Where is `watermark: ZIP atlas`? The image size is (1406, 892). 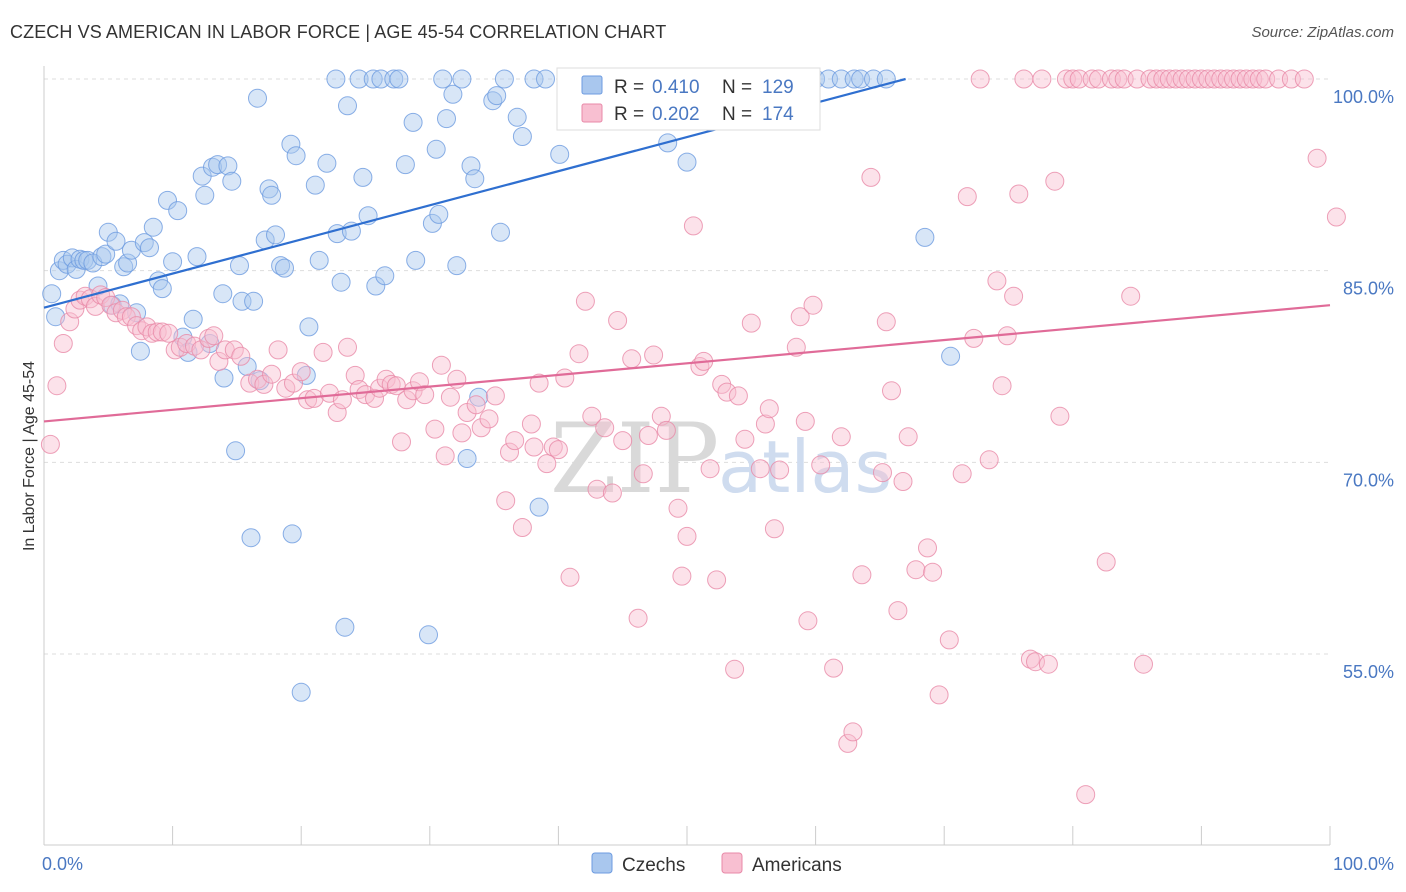
watermark: ZIP atlas is located at coordinates (721, 459).